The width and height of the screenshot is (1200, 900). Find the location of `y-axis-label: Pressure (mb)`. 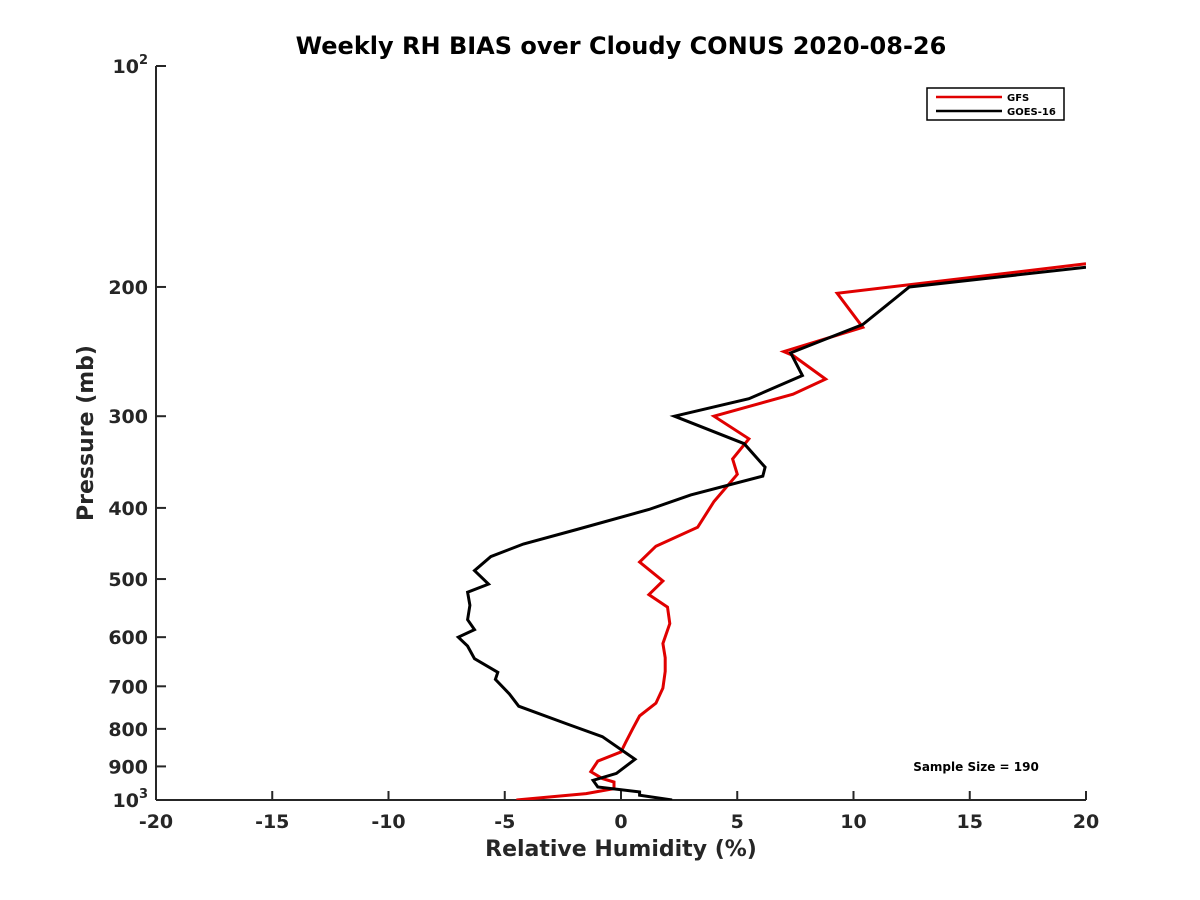

y-axis-label: Pressure (mb) is located at coordinates (86, 433).